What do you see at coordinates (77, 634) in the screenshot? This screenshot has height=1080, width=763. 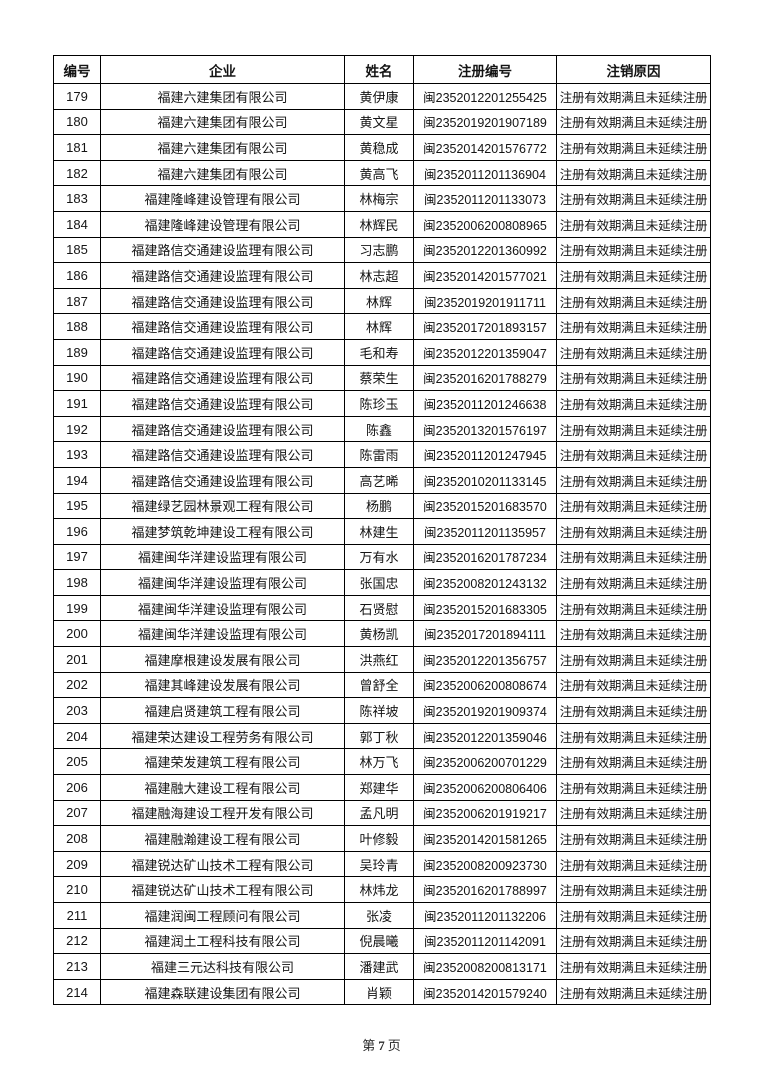 I see `table-cell: 200` at bounding box center [77, 634].